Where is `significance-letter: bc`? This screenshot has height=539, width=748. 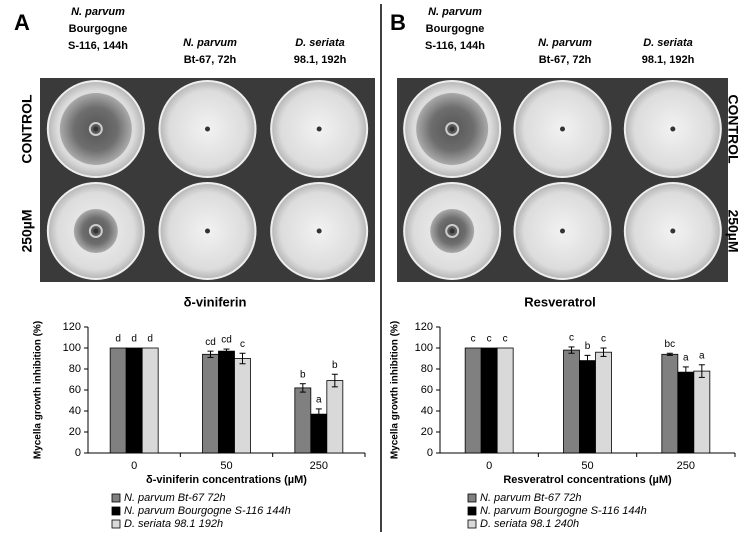
significance-letter: bc is located at coordinates (670, 344).